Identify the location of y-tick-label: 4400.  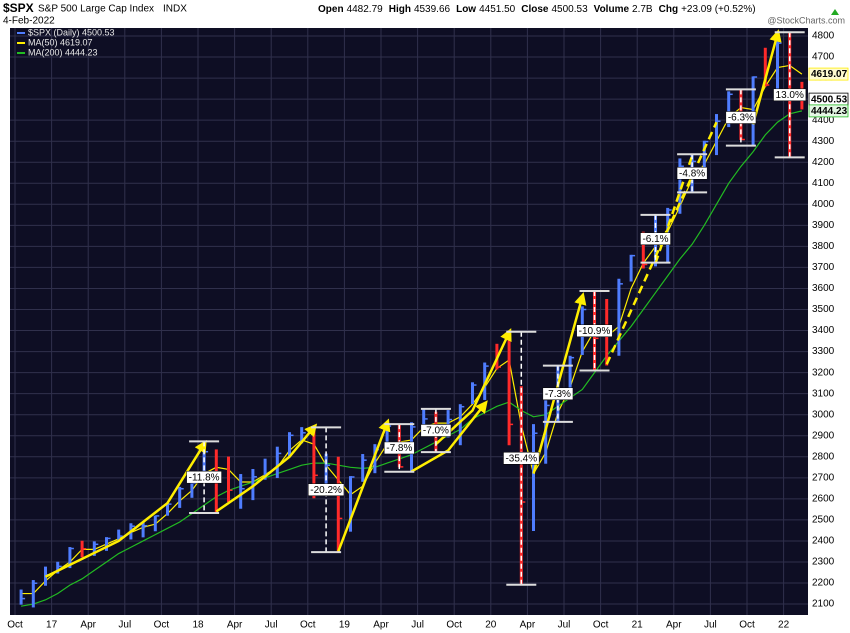
(823, 120).